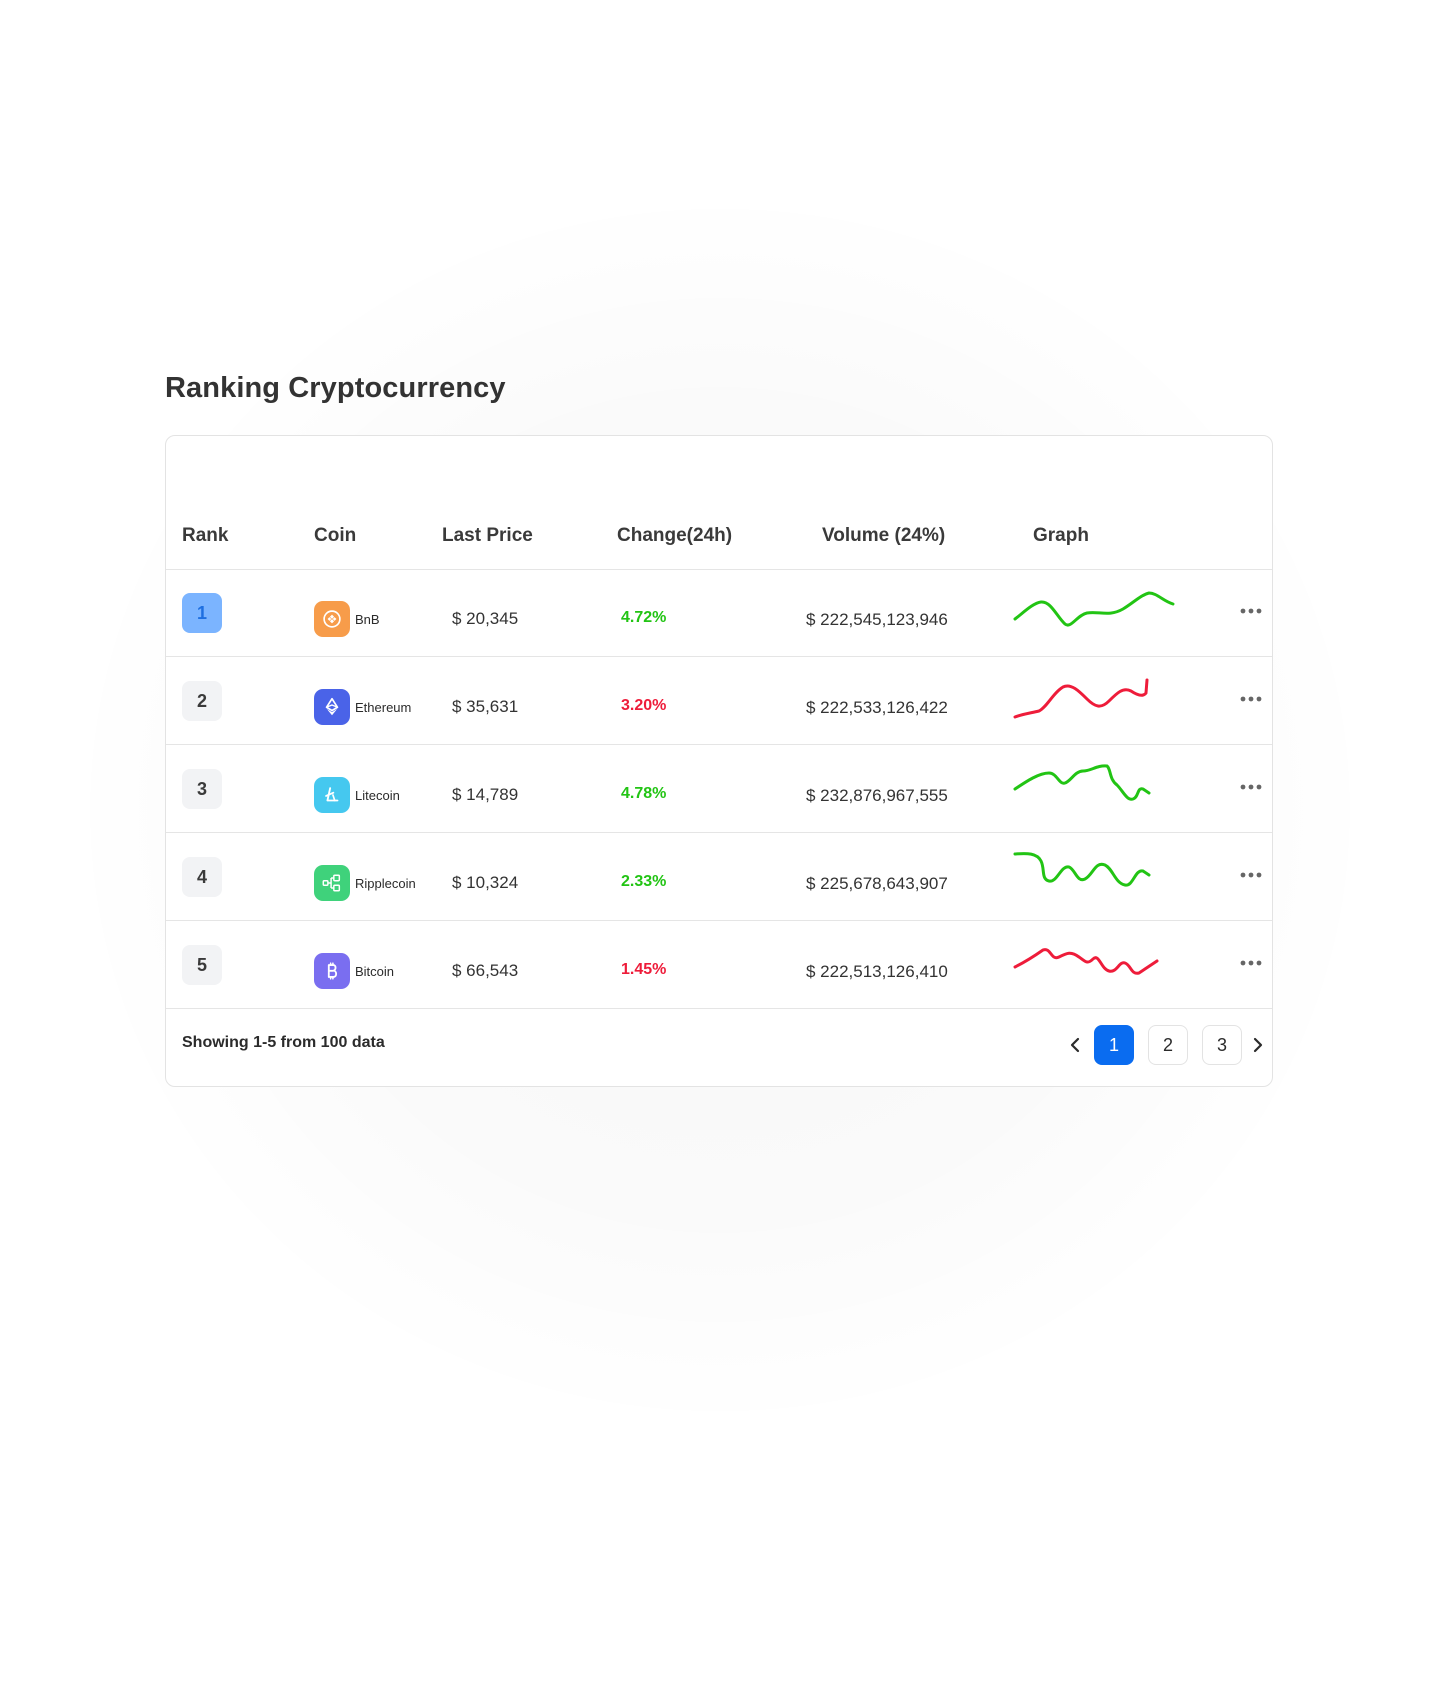  Describe the element at coordinates (644, 969) in the screenshot. I see `change-24h: 1.45%` at that location.